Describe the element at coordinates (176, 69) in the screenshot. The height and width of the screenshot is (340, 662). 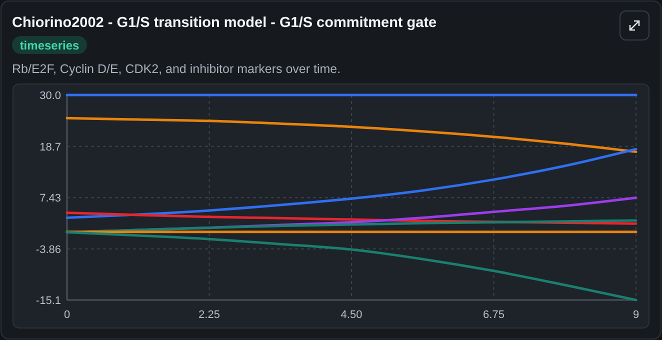
I see `chart-subtitle: Rb/E2F, Cyclin D/E, CDK2, and inhibitor markers over time.` at that location.